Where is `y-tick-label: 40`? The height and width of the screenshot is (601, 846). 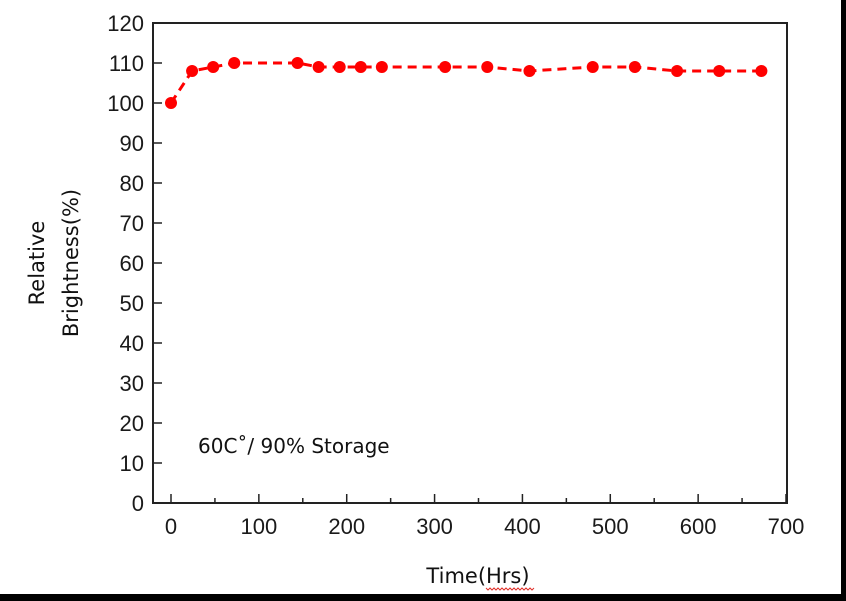 y-tick-label: 40 is located at coordinates (132, 343).